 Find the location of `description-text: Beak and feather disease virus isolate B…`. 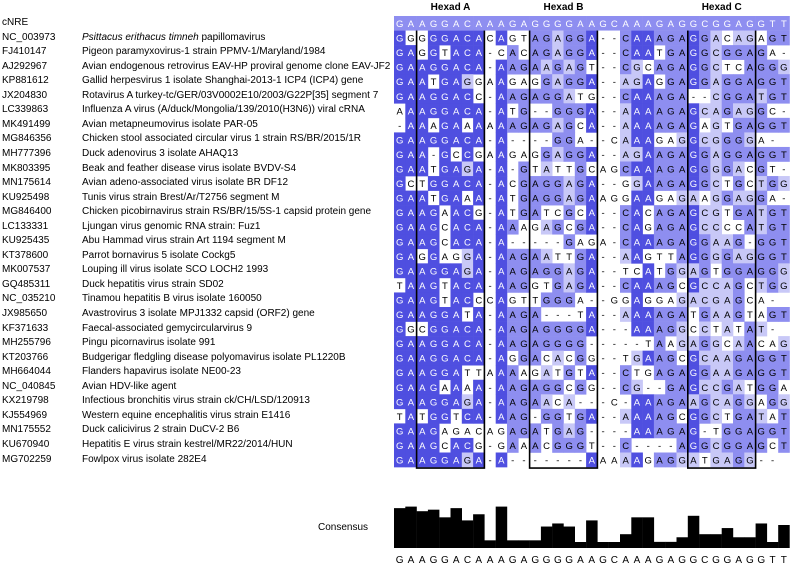

description-text: Beak and feather disease virus isolate B… is located at coordinates (189, 168).